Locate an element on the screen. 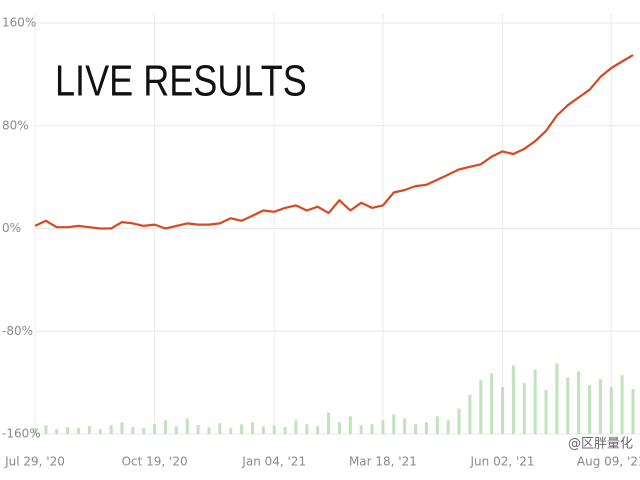 This screenshot has height=480, width=640. x-tick-label: Jul 29, '20 is located at coordinates (34, 462).